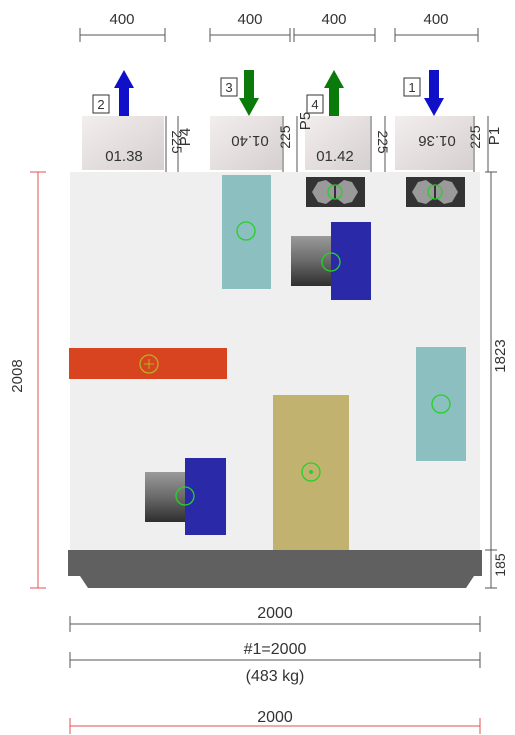 The width and height of the screenshot is (515, 735). Describe the element at coordinates (305, 121) in the screenshot. I see `port-side-label: P5` at that location.